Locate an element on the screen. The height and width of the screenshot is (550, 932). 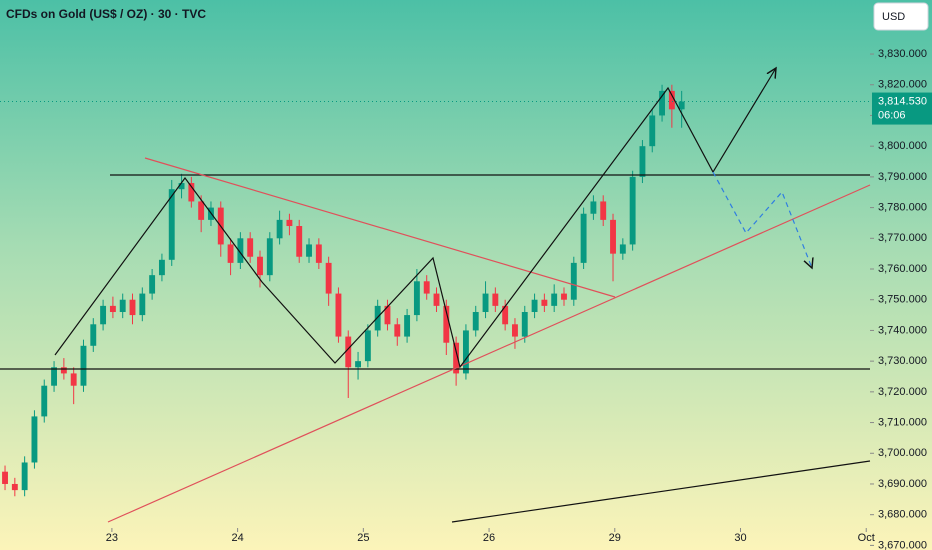
y-tick-label: 3,800.000 is located at coordinates (902, 146).